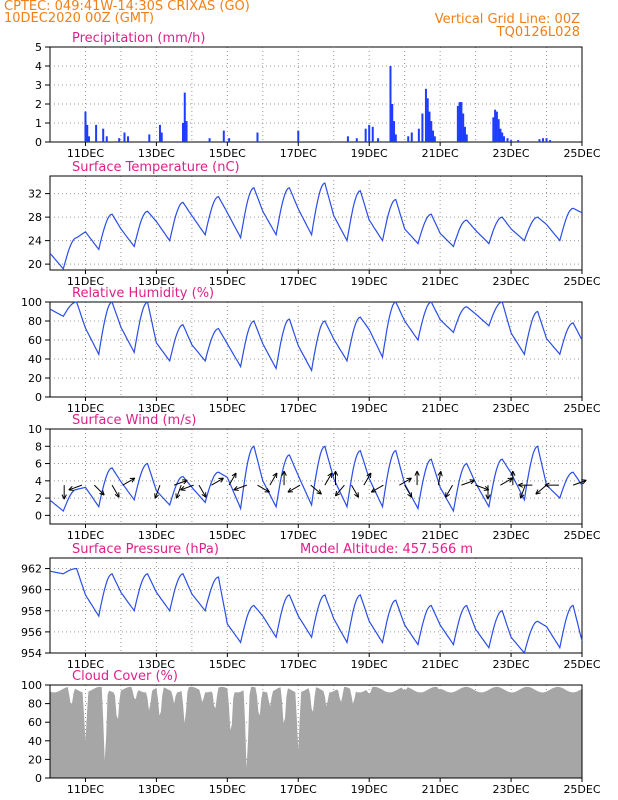 This screenshot has width=618, height=800. What do you see at coordinates (31, 302) in the screenshot?
I see `y-tick-label: 100` at bounding box center [31, 302].